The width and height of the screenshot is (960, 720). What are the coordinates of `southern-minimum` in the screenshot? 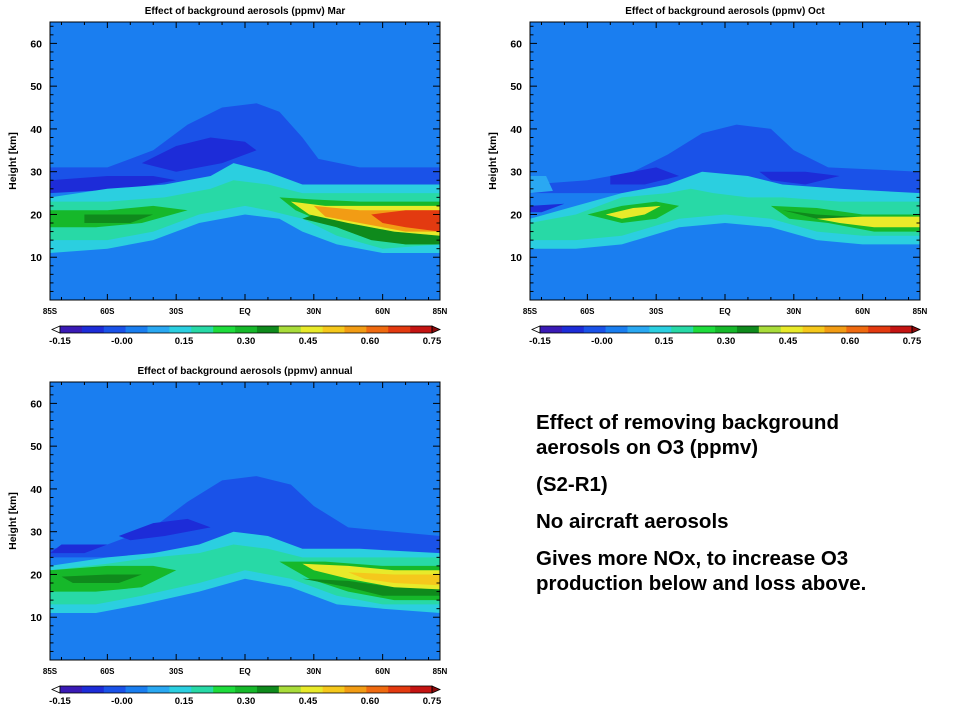 It's located at (79, 549).